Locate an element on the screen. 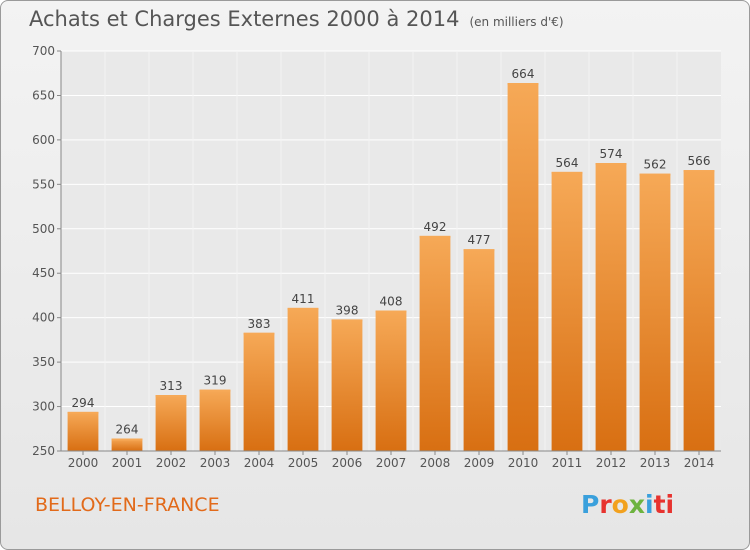 This screenshot has width=750, height=550. bar-value-label: 313 is located at coordinates (171, 386).